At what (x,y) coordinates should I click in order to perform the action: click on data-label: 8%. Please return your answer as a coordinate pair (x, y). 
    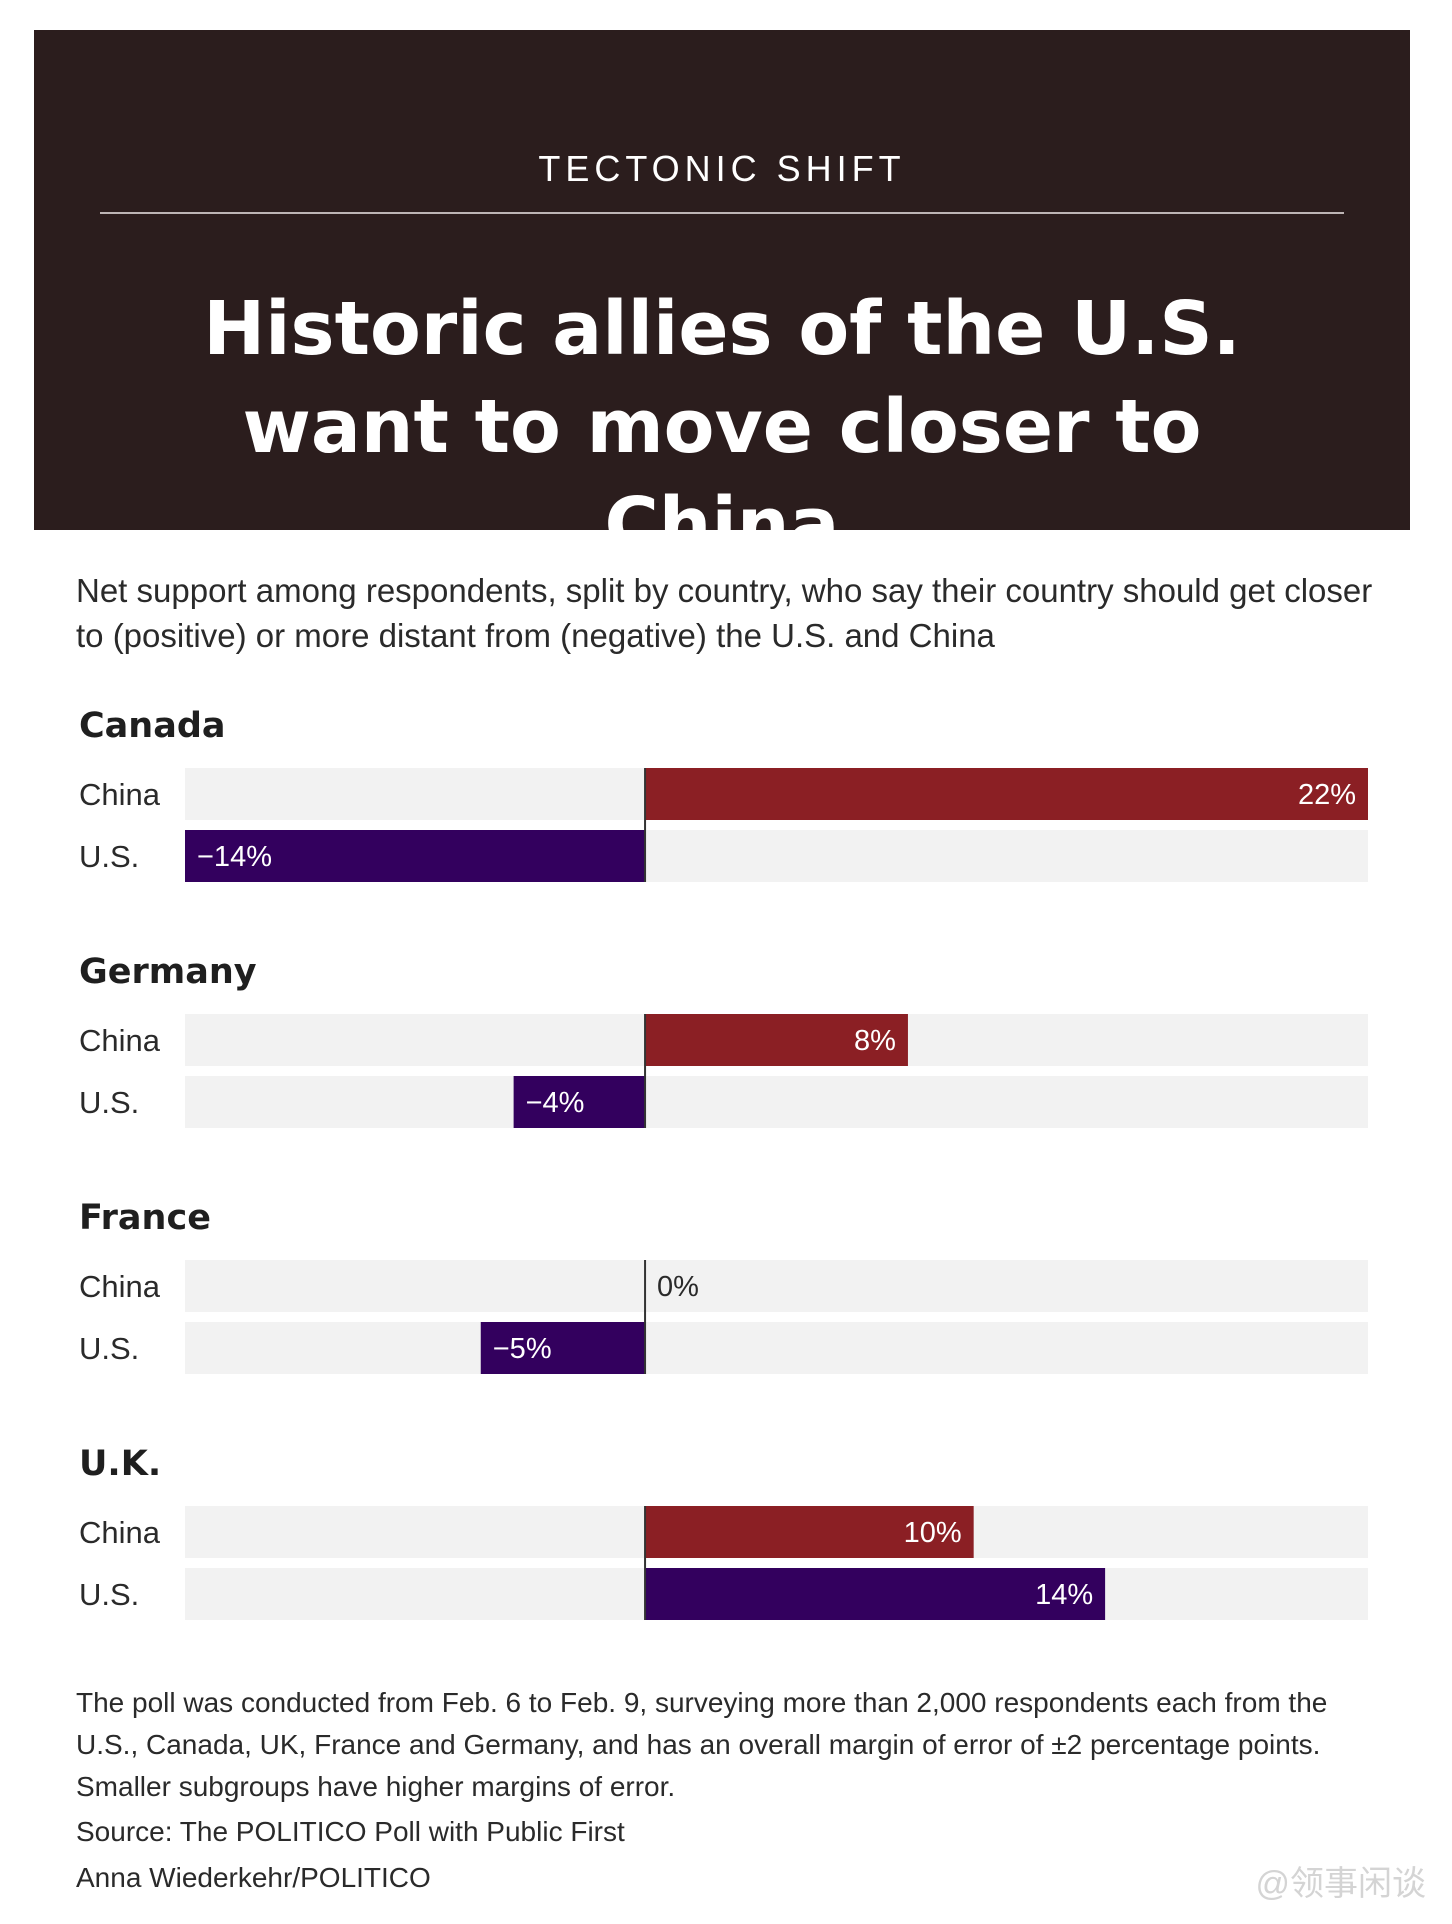
    Looking at the image, I should click on (875, 1041).